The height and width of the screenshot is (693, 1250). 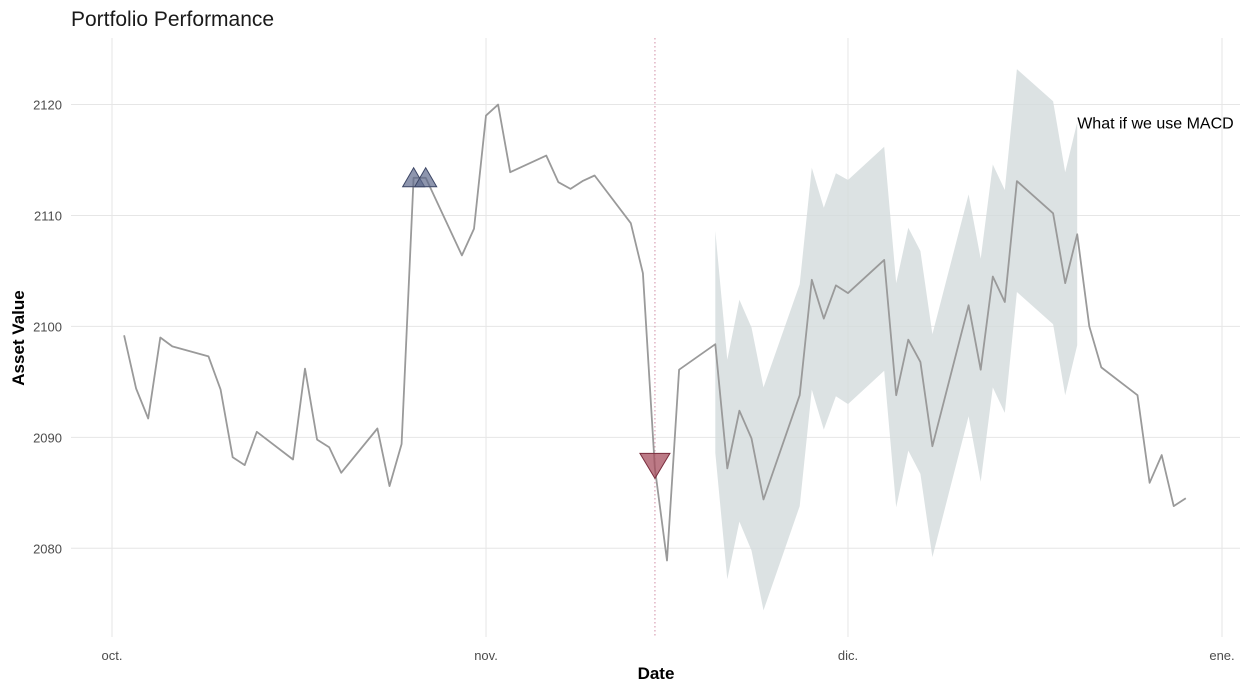 I want to click on y-axis-title: Asset Value, so click(x=18, y=337).